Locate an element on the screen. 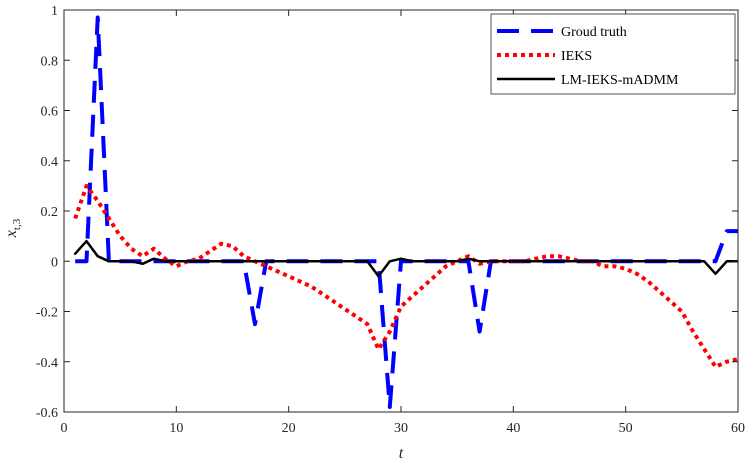 The width and height of the screenshot is (748, 467). legend-entry-label: LM-IEKS-mADMM is located at coordinates (620, 80).